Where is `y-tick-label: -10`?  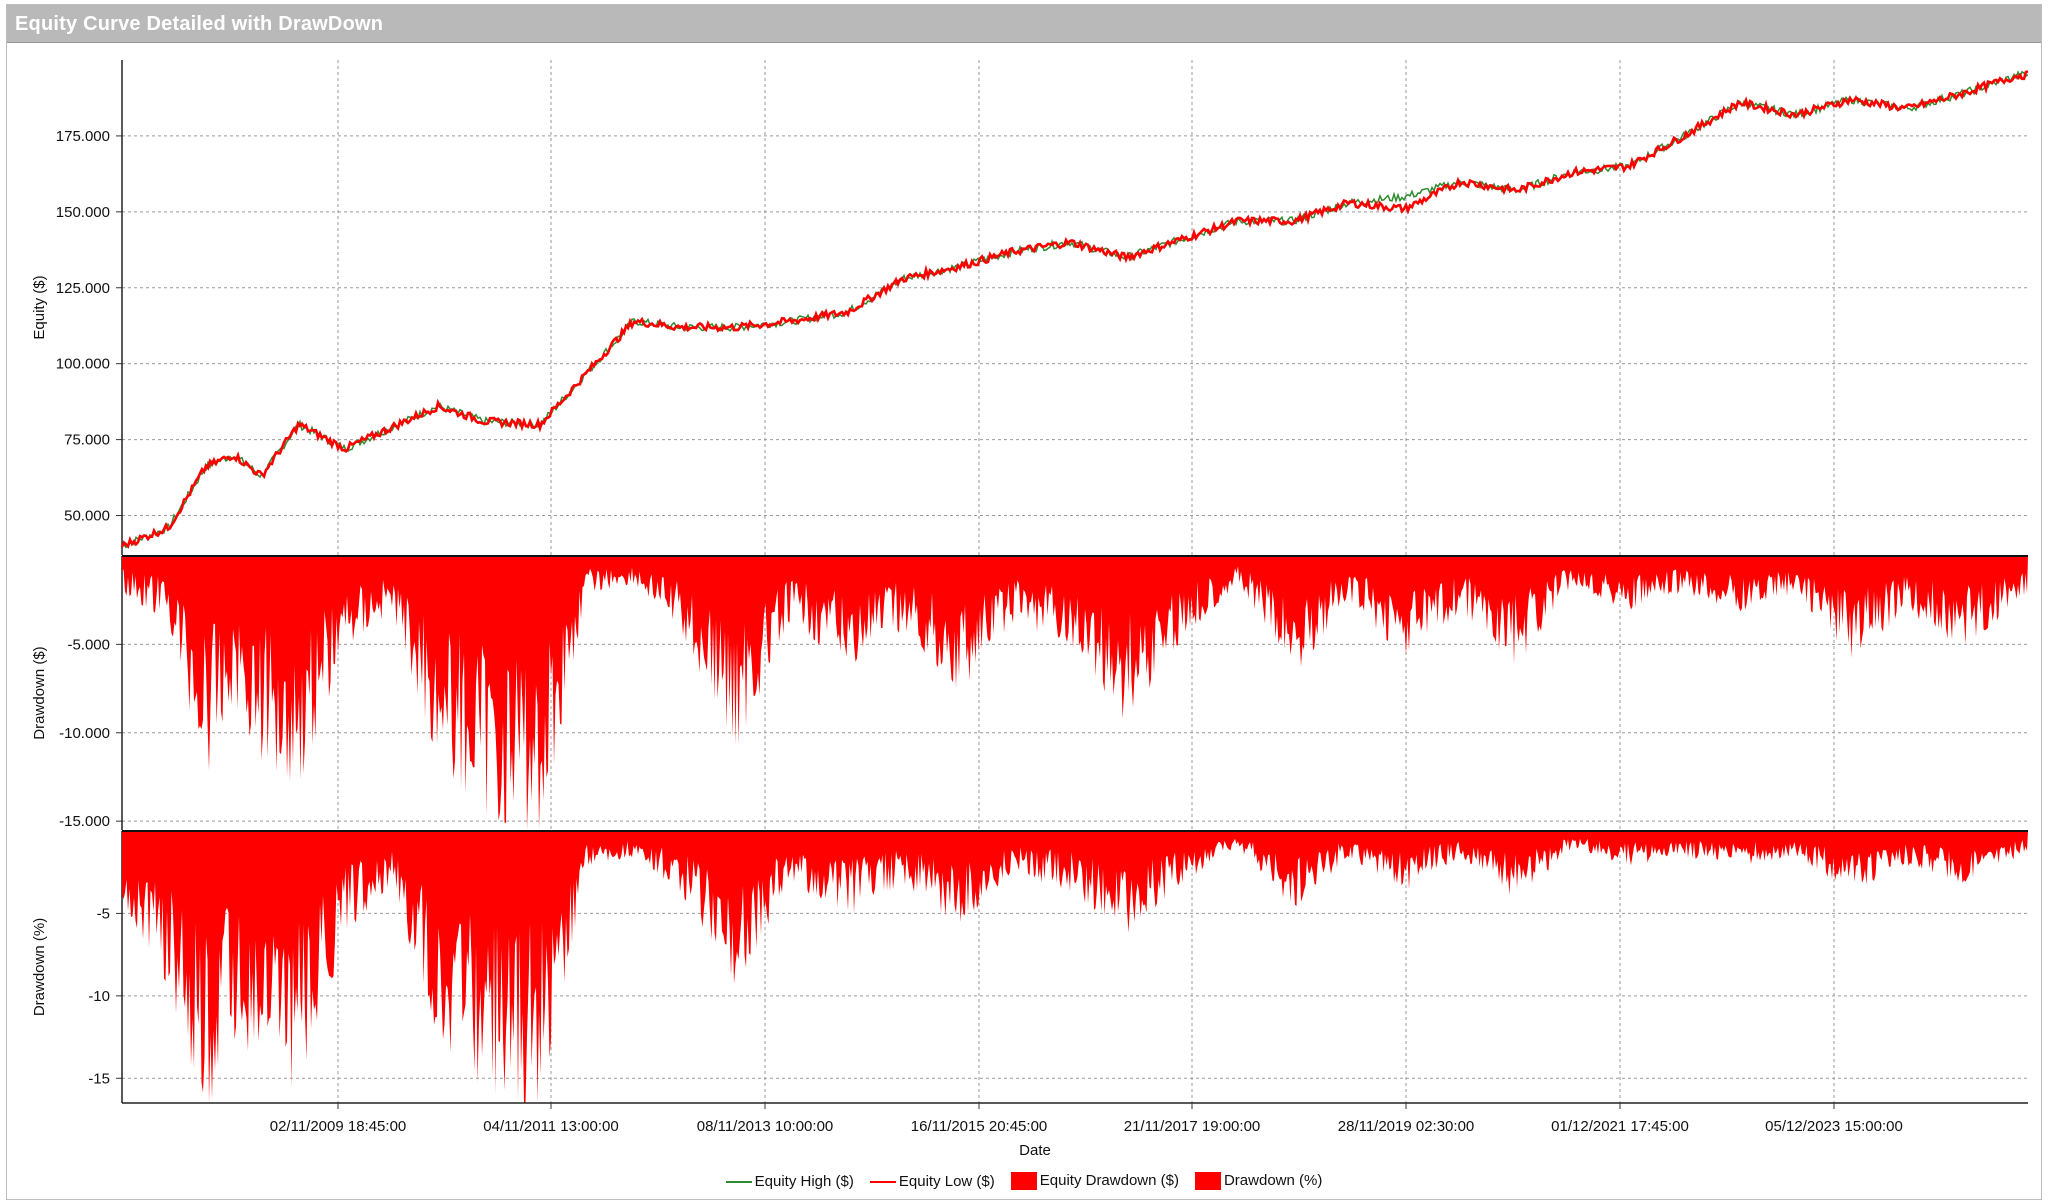 y-tick-label: -10 is located at coordinates (99, 996).